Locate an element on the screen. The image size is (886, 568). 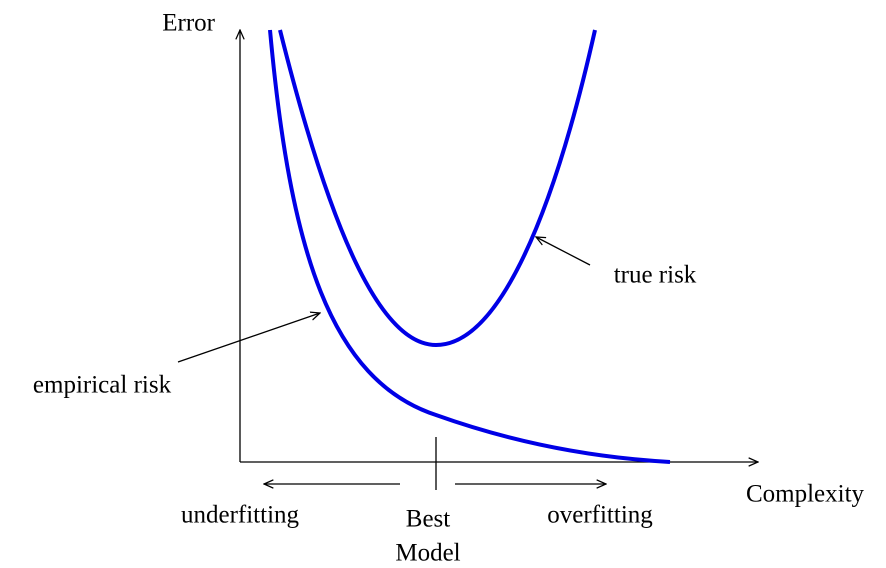
marker-label: Best is located at coordinates (428, 519).